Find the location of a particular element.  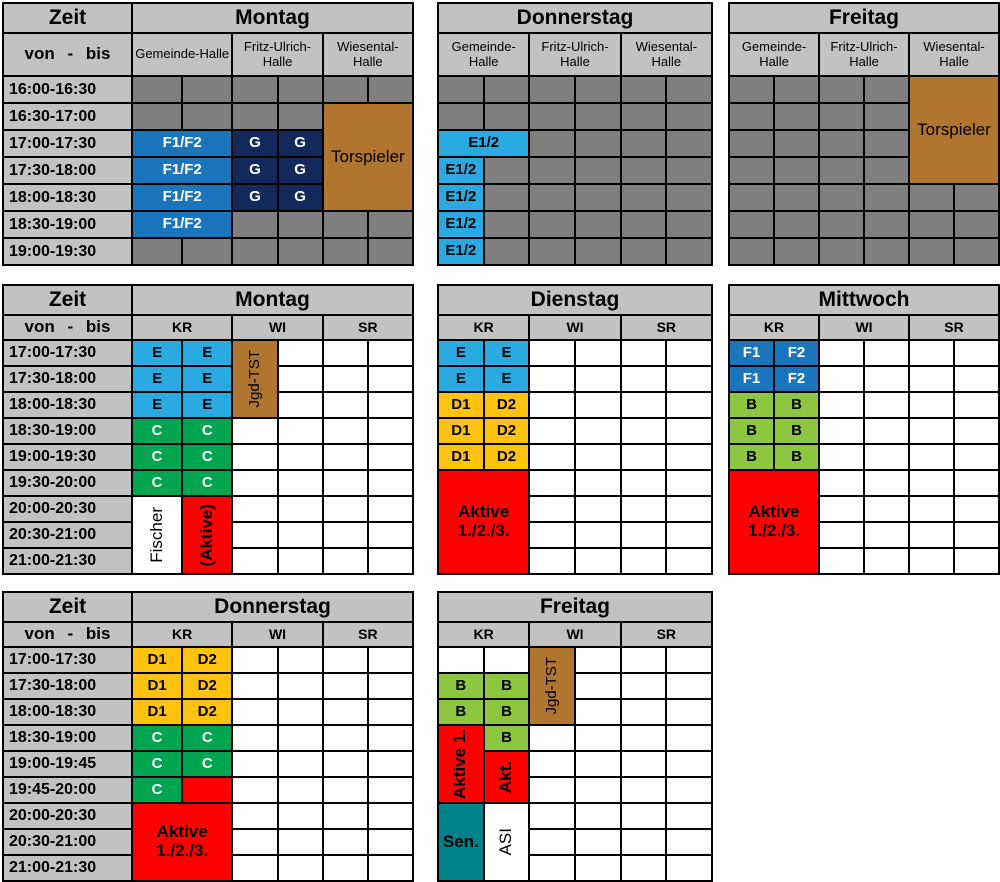

hall-header-fritz-ulrich-halle-label: Fritz-Ulrich-Halle is located at coordinates (277, 53).